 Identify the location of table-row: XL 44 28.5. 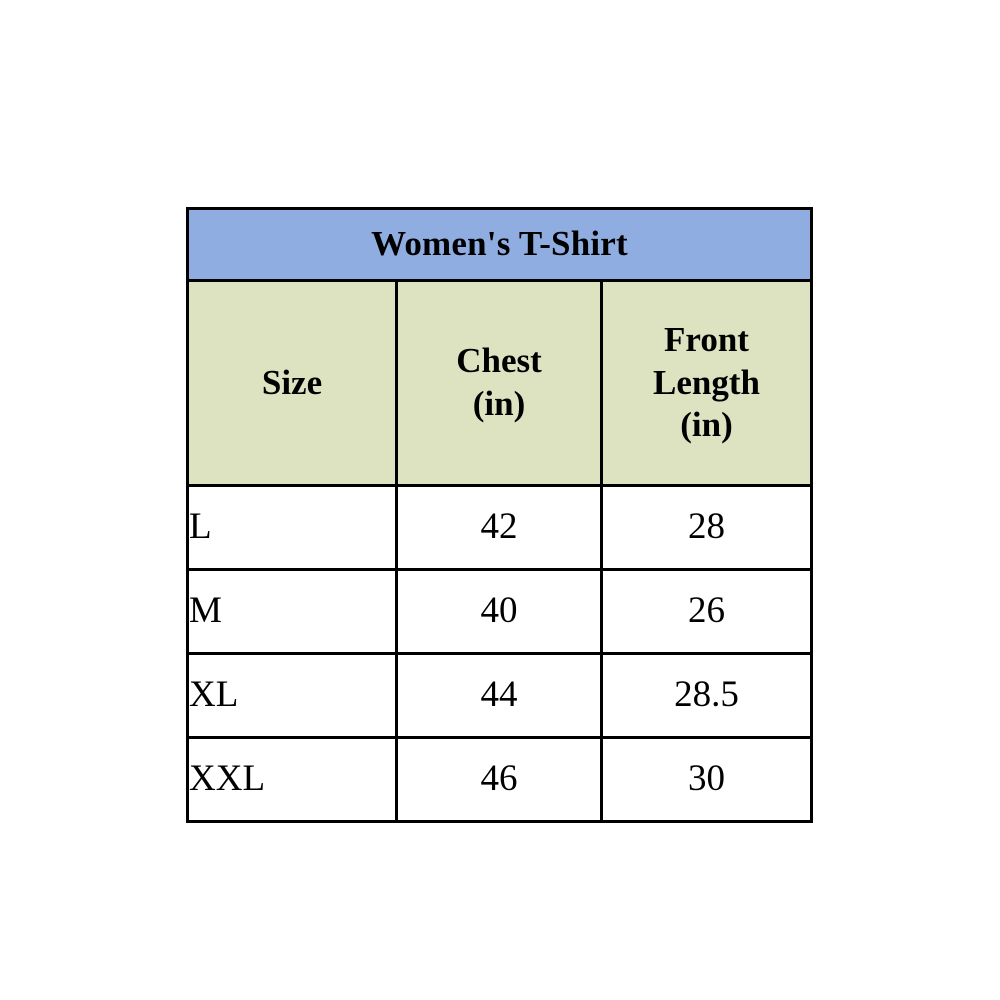
(499, 695).